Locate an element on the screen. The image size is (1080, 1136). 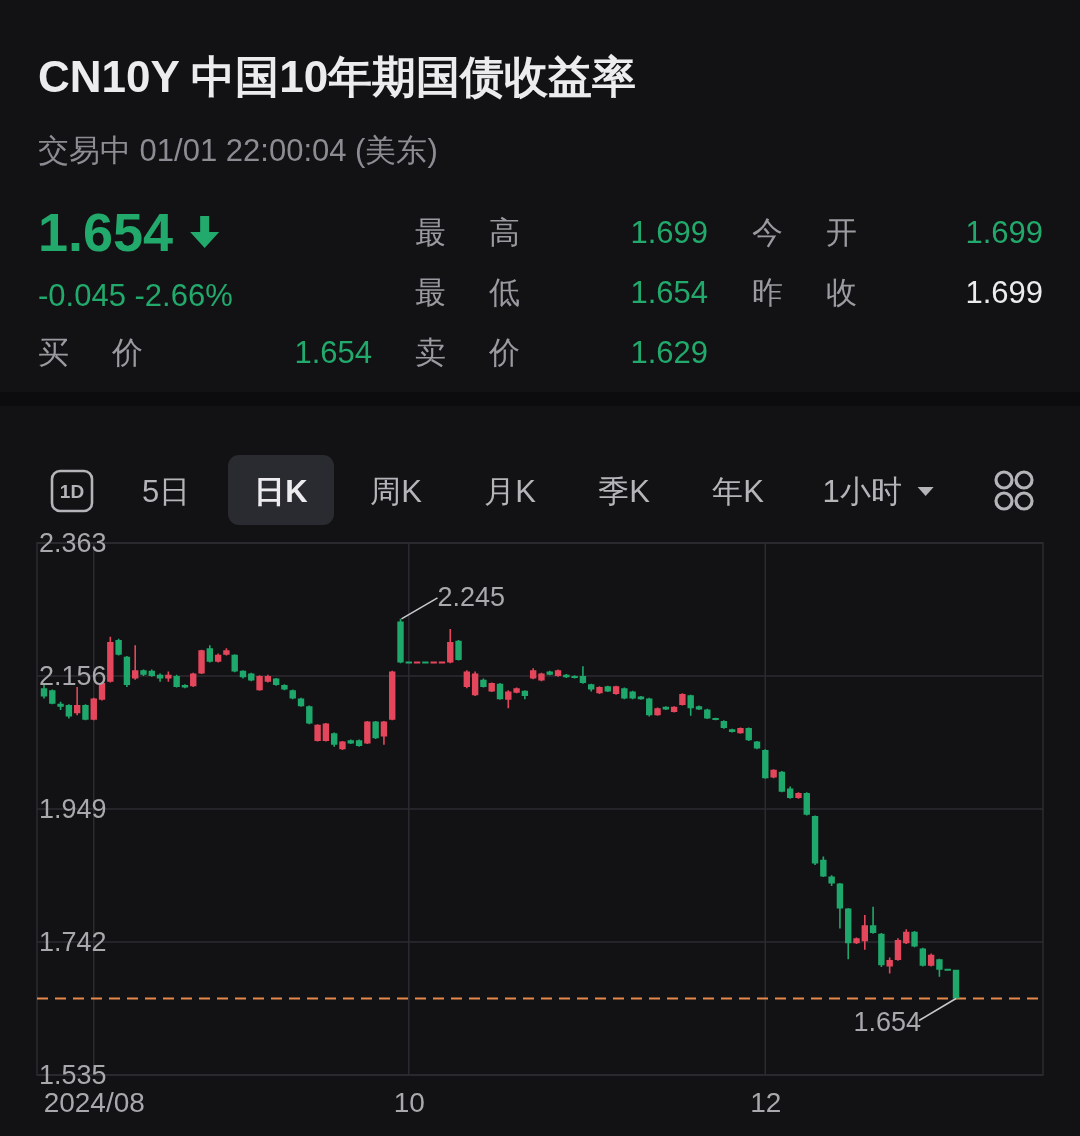
text: 卖价 is located at coordinates (467, 352).